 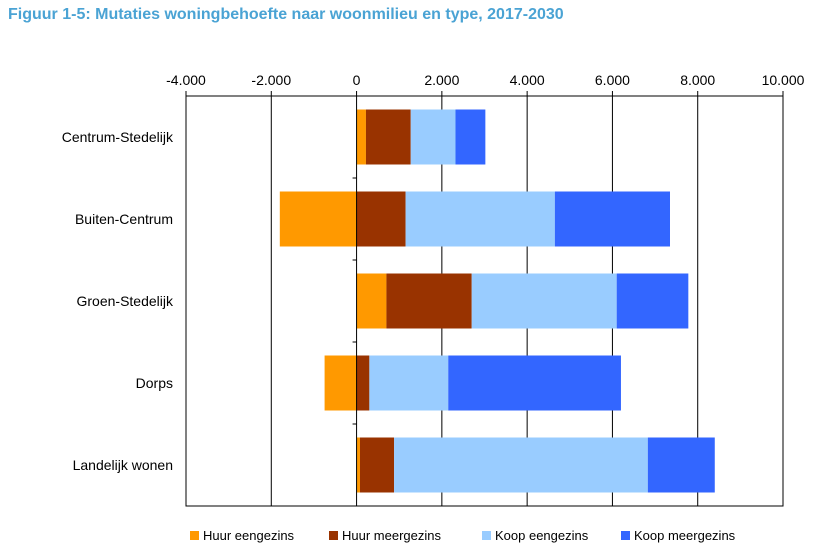 I want to click on category-label: Landelijk wonen, so click(x=123, y=465).